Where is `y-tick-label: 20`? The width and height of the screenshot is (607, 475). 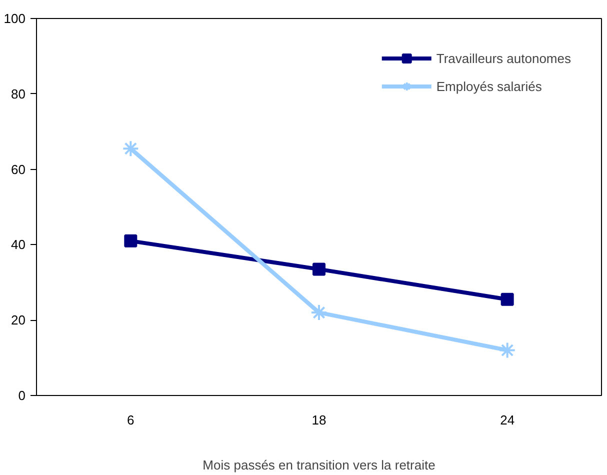 y-tick-label: 20 is located at coordinates (18, 320).